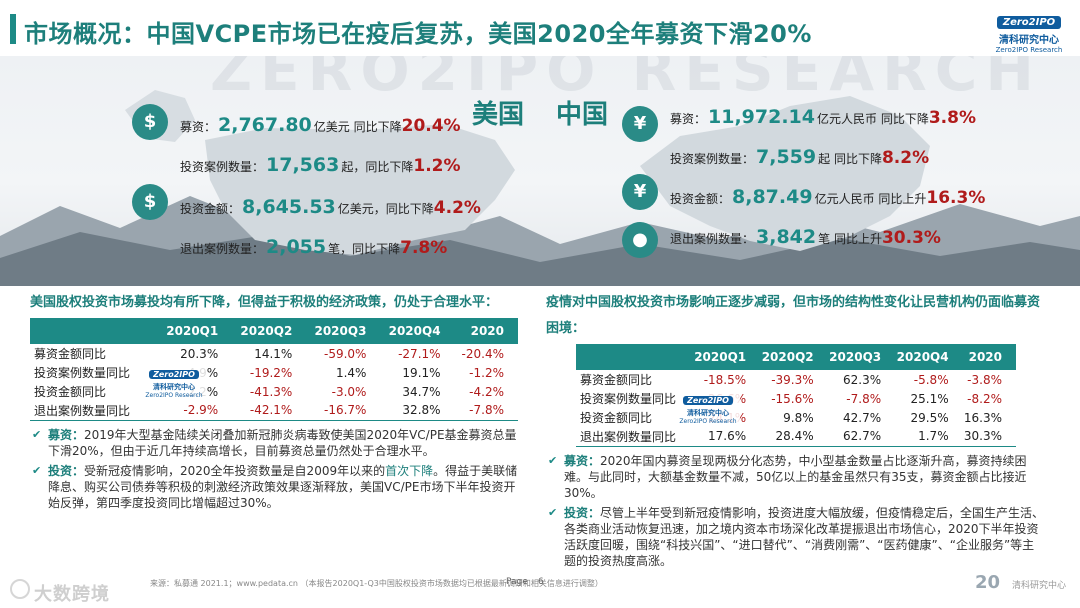 This screenshot has height=608, width=1080. I want to click on footer-right-brand: 清科研究中心, so click(1038, 586).